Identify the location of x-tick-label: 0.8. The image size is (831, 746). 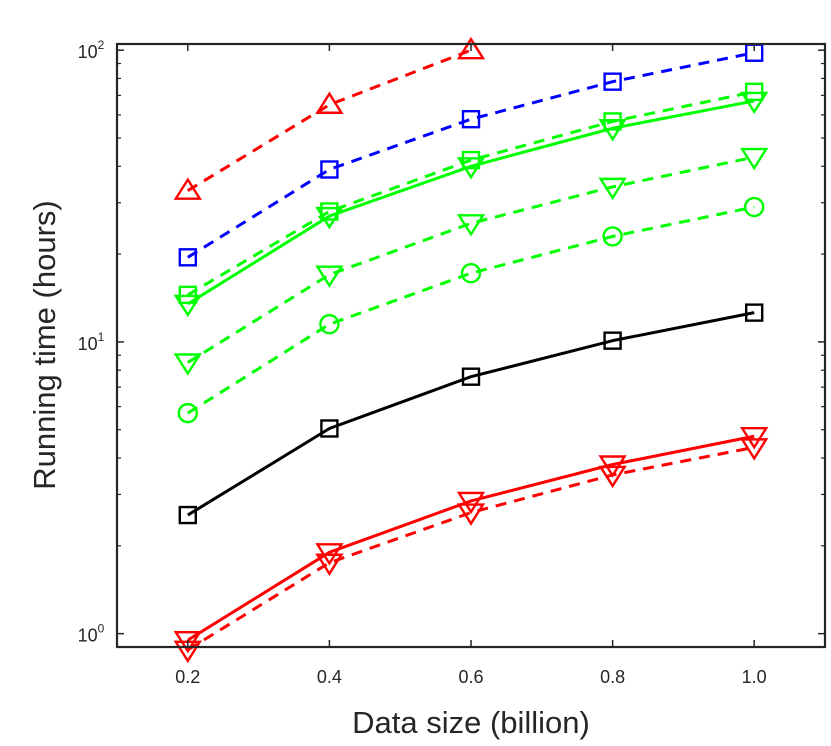
(612, 677).